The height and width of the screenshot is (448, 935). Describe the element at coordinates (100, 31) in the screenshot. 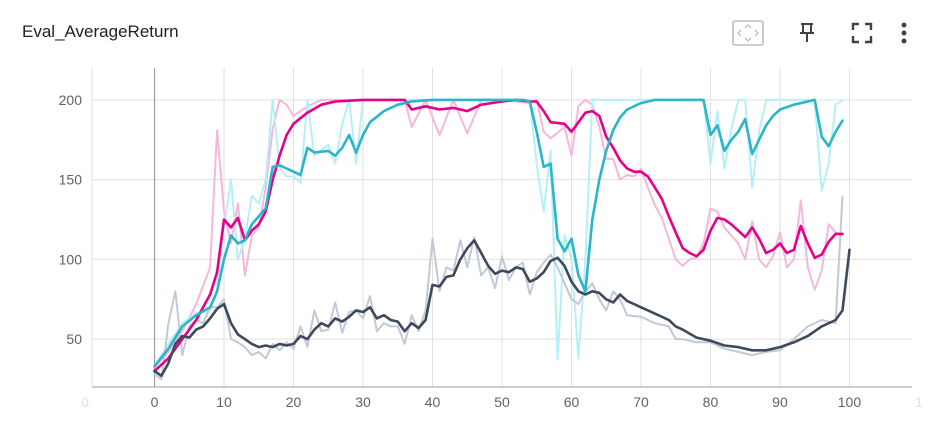

I see `chart-title: Eval_AverageReturn` at that location.